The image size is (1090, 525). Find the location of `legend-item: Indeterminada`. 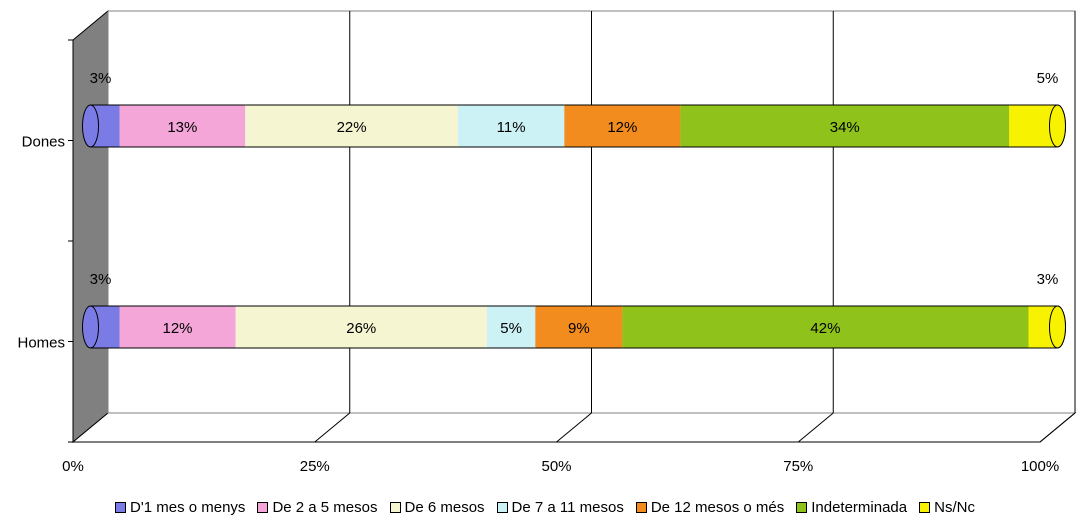

legend-item: Indeterminada is located at coordinates (851, 507).